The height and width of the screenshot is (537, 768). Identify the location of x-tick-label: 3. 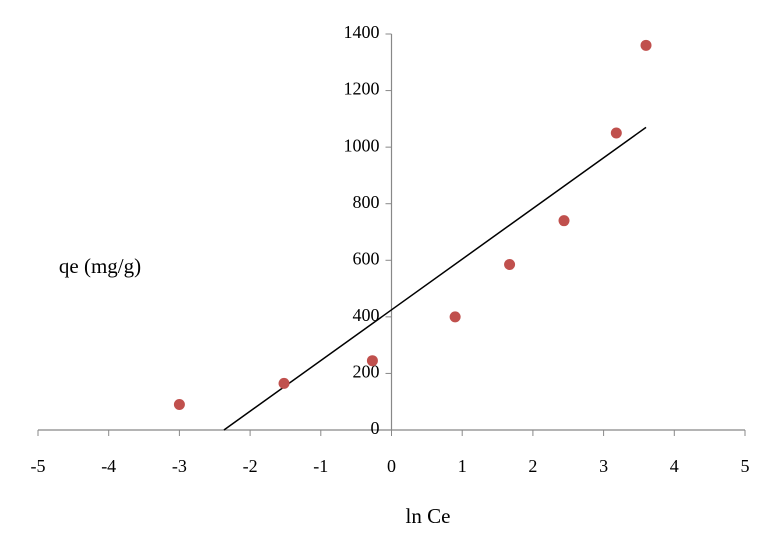
(603, 466).